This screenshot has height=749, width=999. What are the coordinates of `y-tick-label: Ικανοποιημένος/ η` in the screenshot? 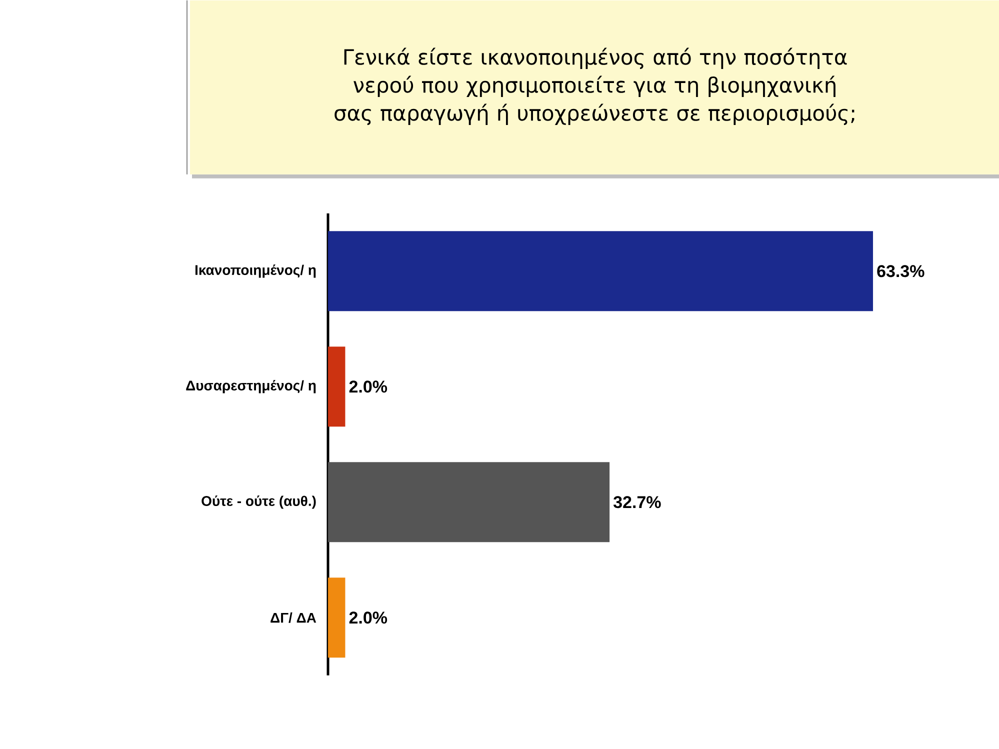 It's located at (255, 271).